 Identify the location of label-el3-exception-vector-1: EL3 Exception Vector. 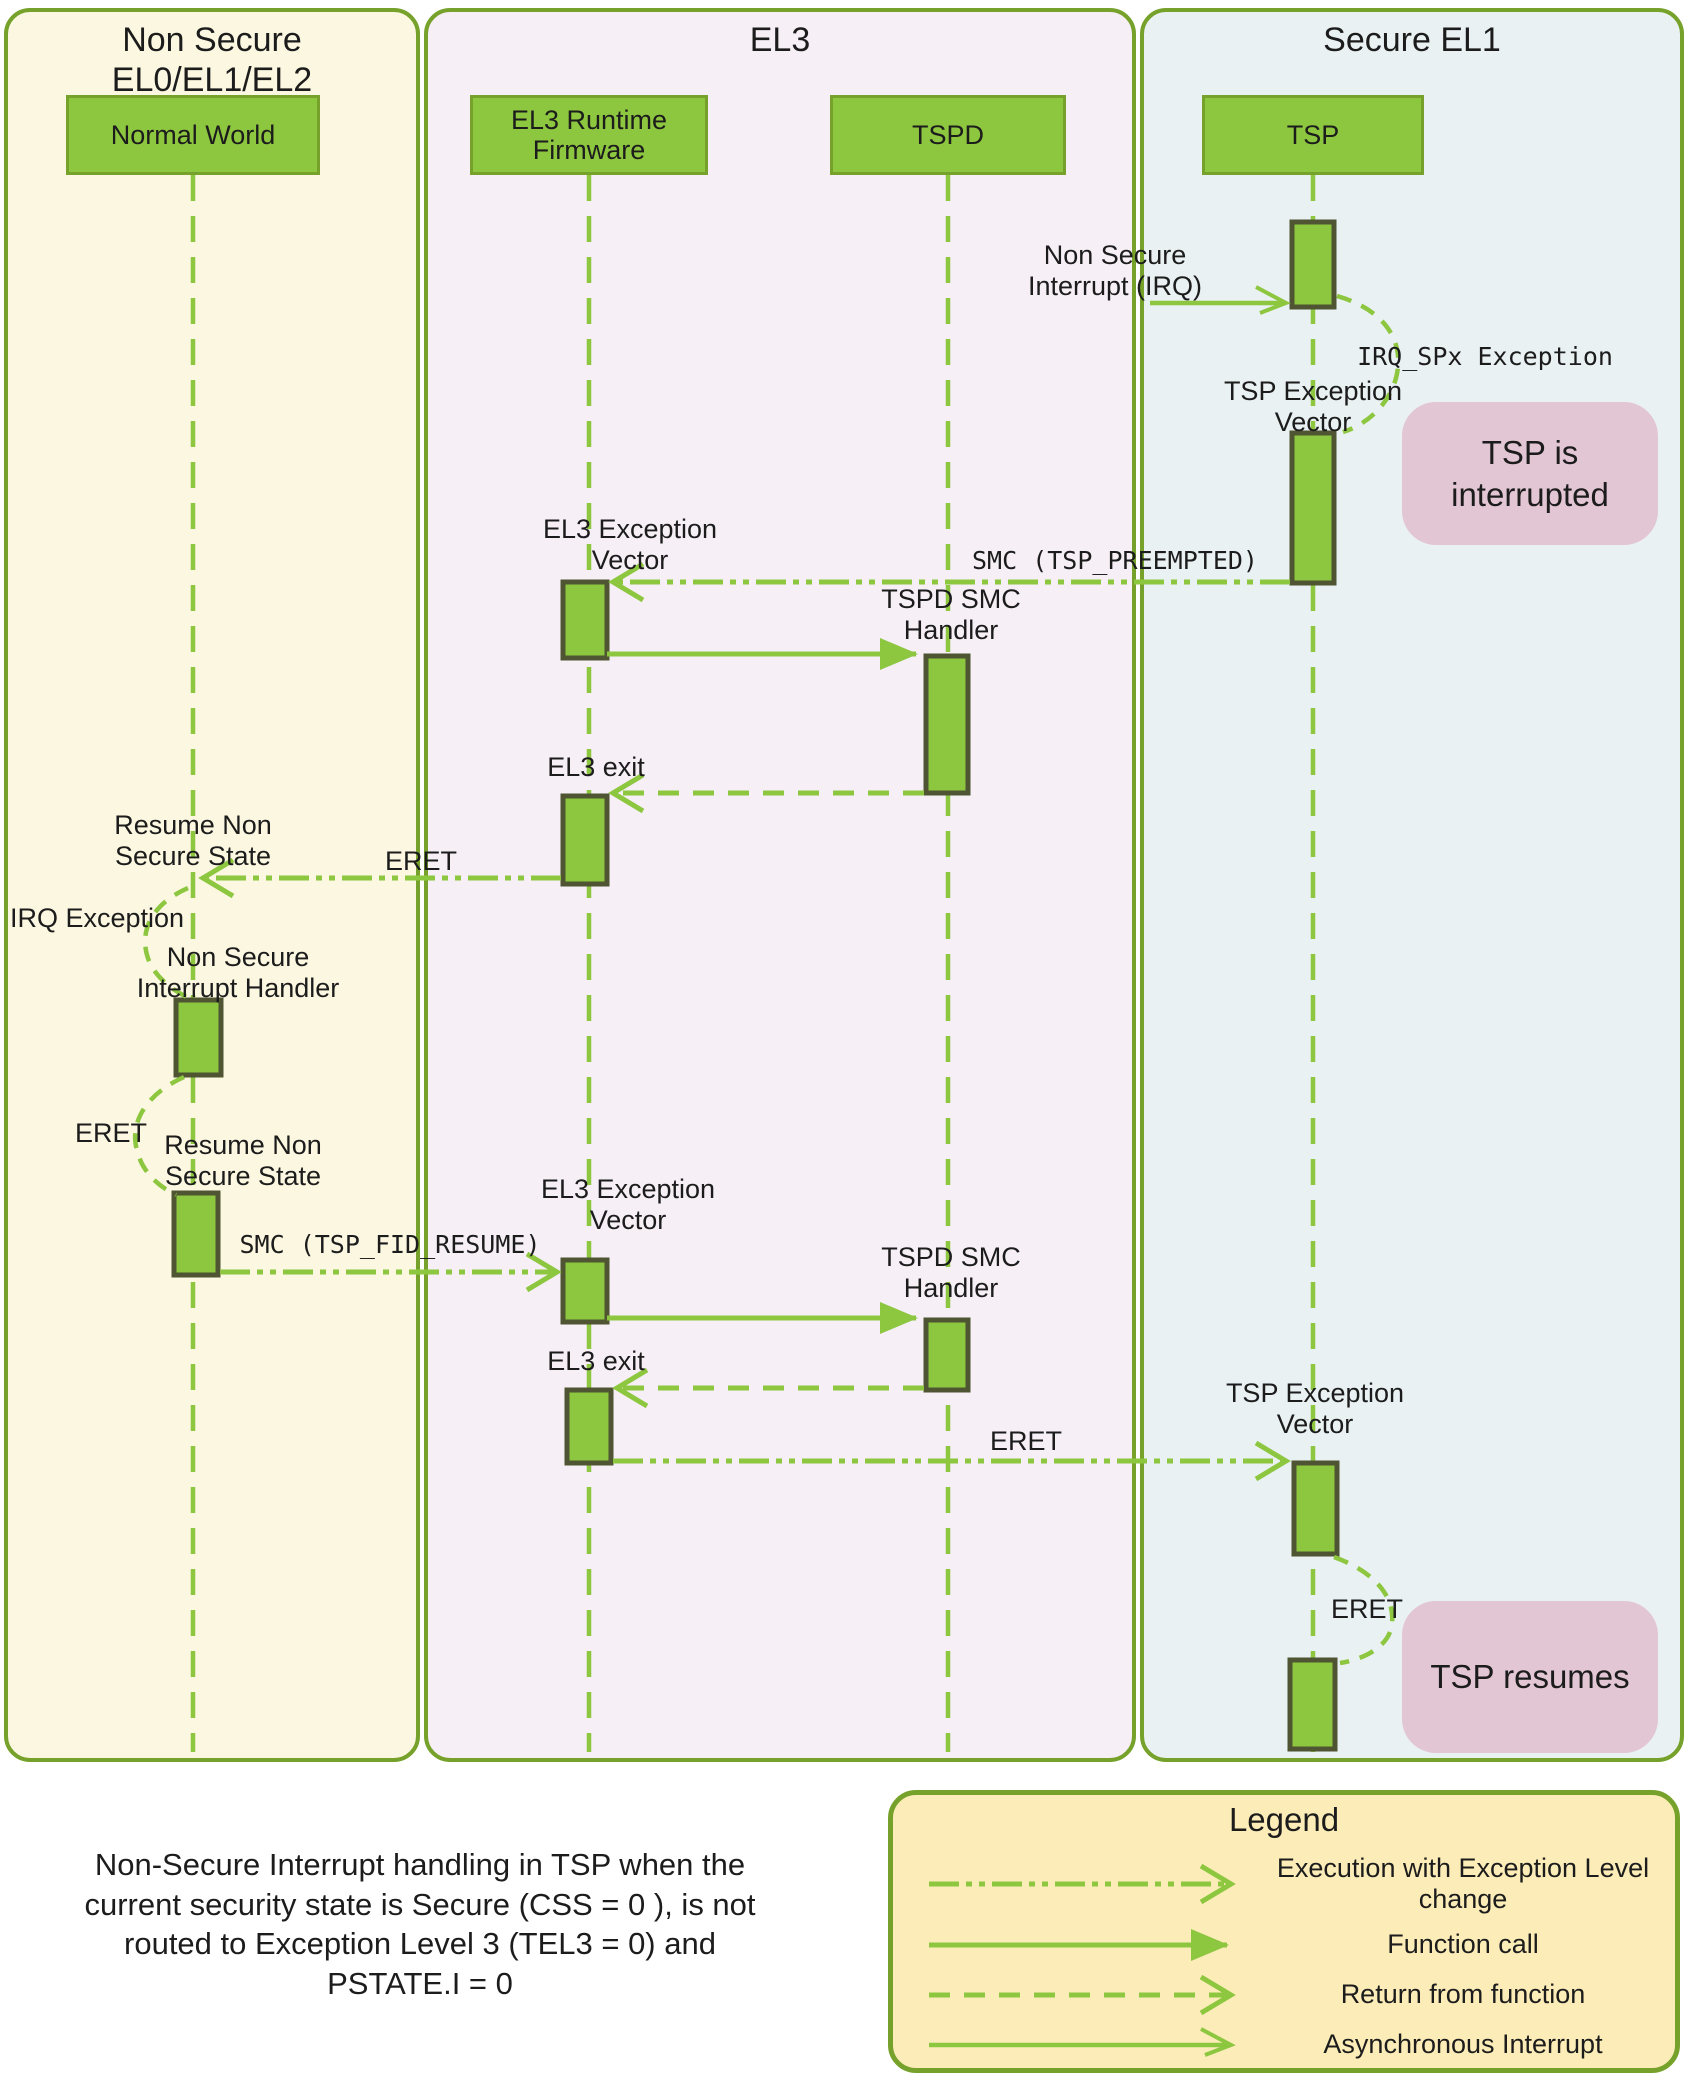
(630, 545).